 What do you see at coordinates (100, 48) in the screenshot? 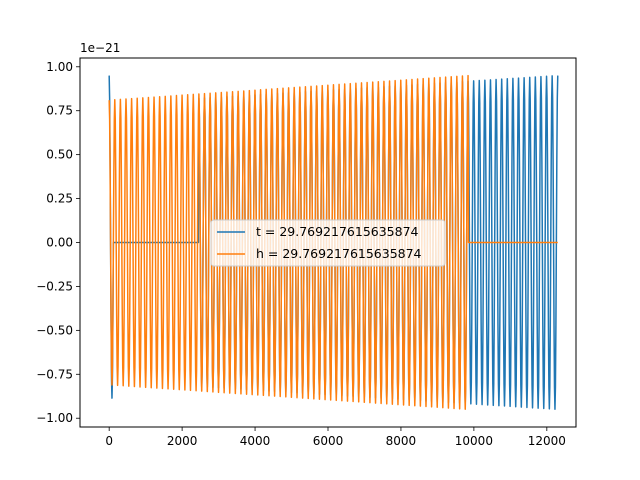
I see `y-offset-label: 1e−21` at bounding box center [100, 48].